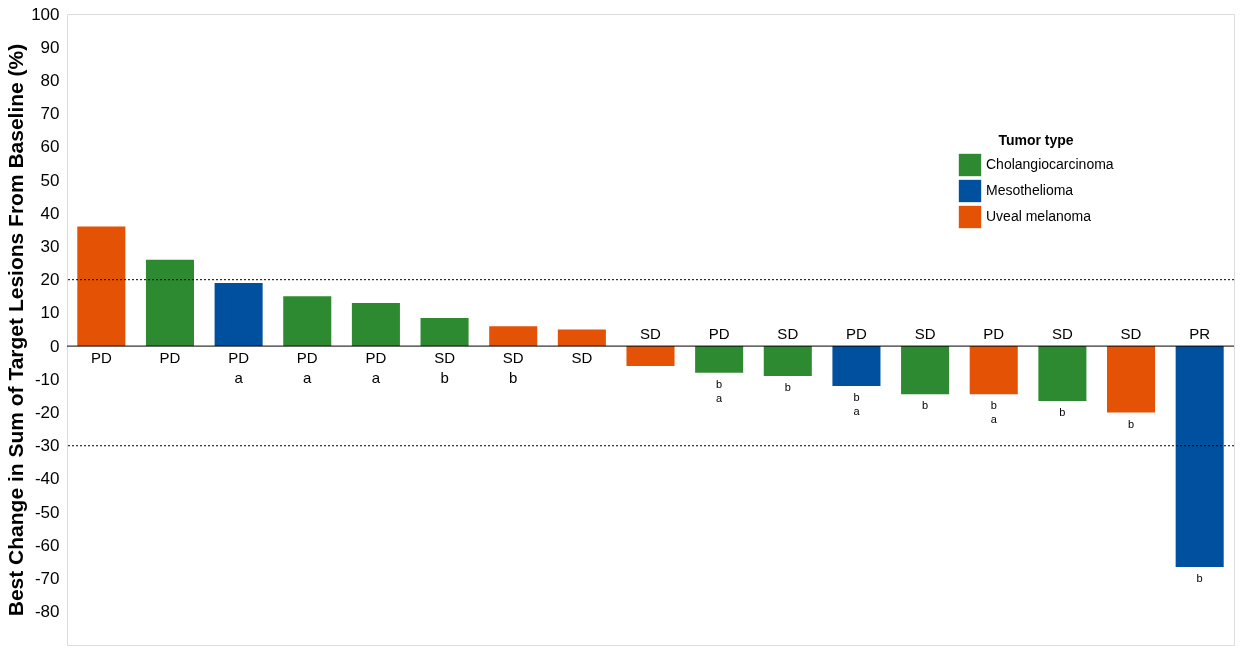  Describe the element at coordinates (50, 280) in the screenshot. I see `y-tick-label: 20` at that location.